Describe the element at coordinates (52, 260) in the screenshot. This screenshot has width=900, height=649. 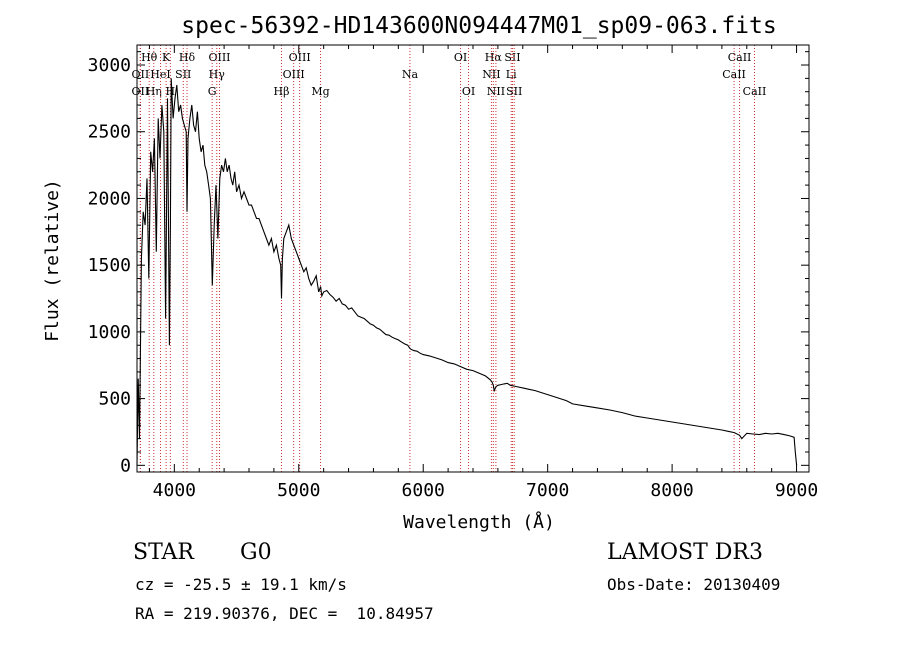
I see `y-axis-label: Flux (relative)` at that location.